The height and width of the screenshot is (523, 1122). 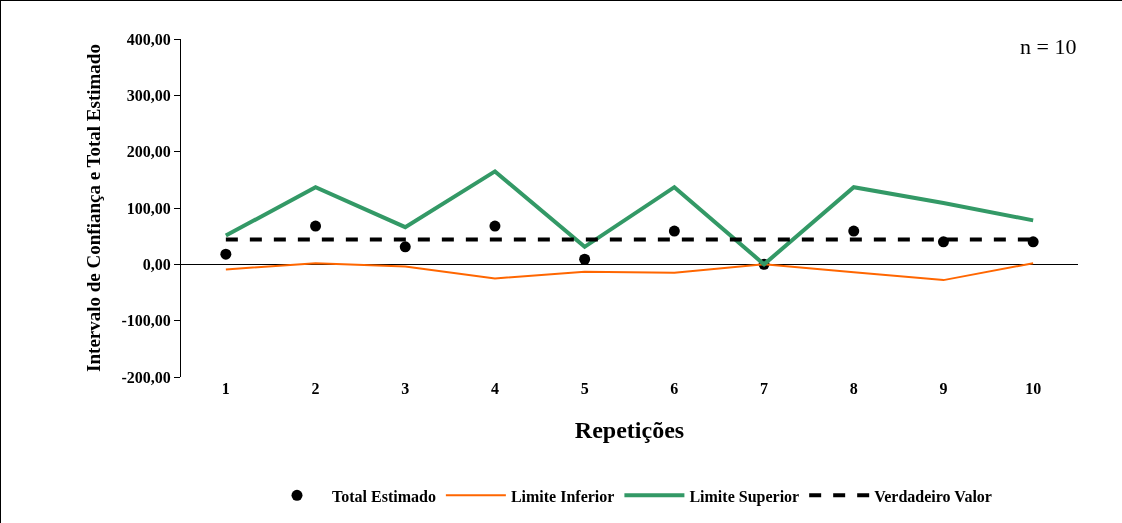 What do you see at coordinates (148, 152) in the screenshot?
I see `y-tick-label: 200,00` at bounding box center [148, 152].